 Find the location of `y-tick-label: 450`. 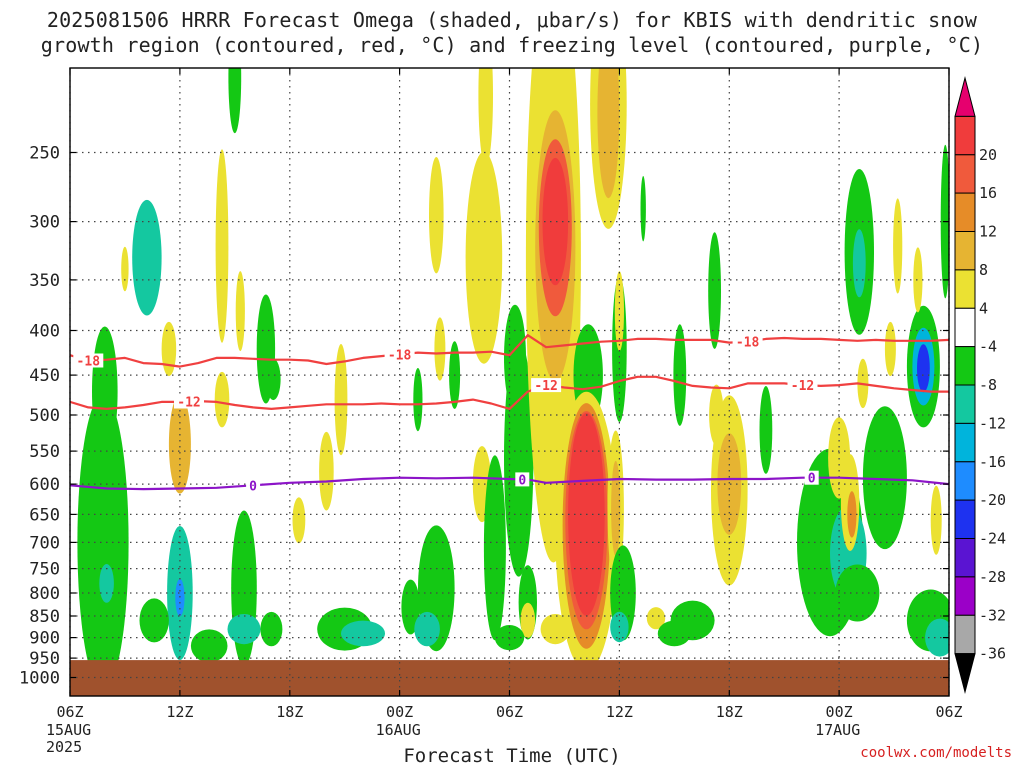

y-tick-label: 450 is located at coordinates (44, 376).